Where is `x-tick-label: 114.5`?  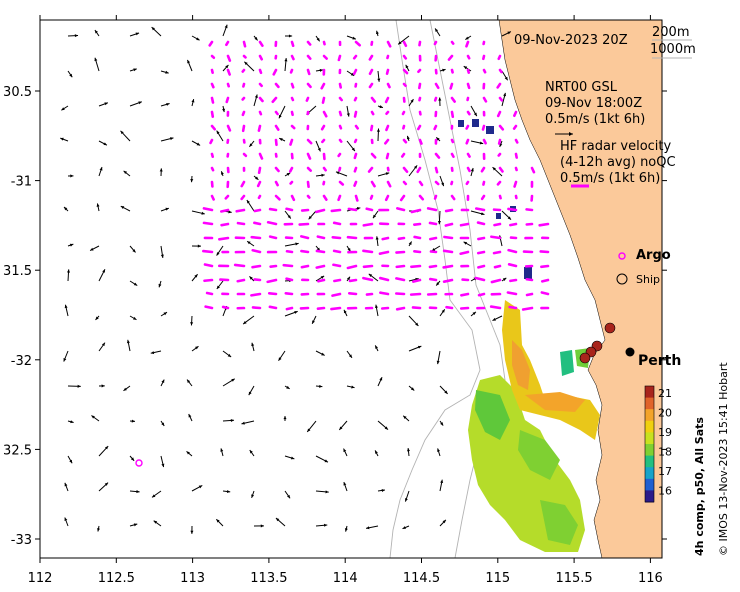
x-tick-label: 114.5 is located at coordinates (421, 578).